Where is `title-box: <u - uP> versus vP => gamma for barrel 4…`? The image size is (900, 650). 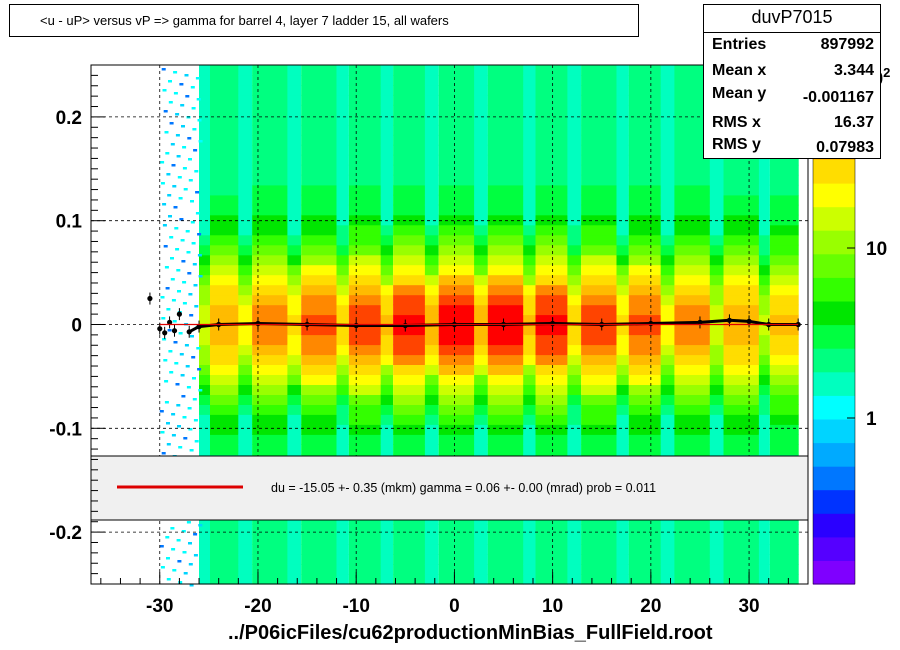 title-box: <u - uP> versus vP => gamma for barrel 4… is located at coordinates (324, 20).